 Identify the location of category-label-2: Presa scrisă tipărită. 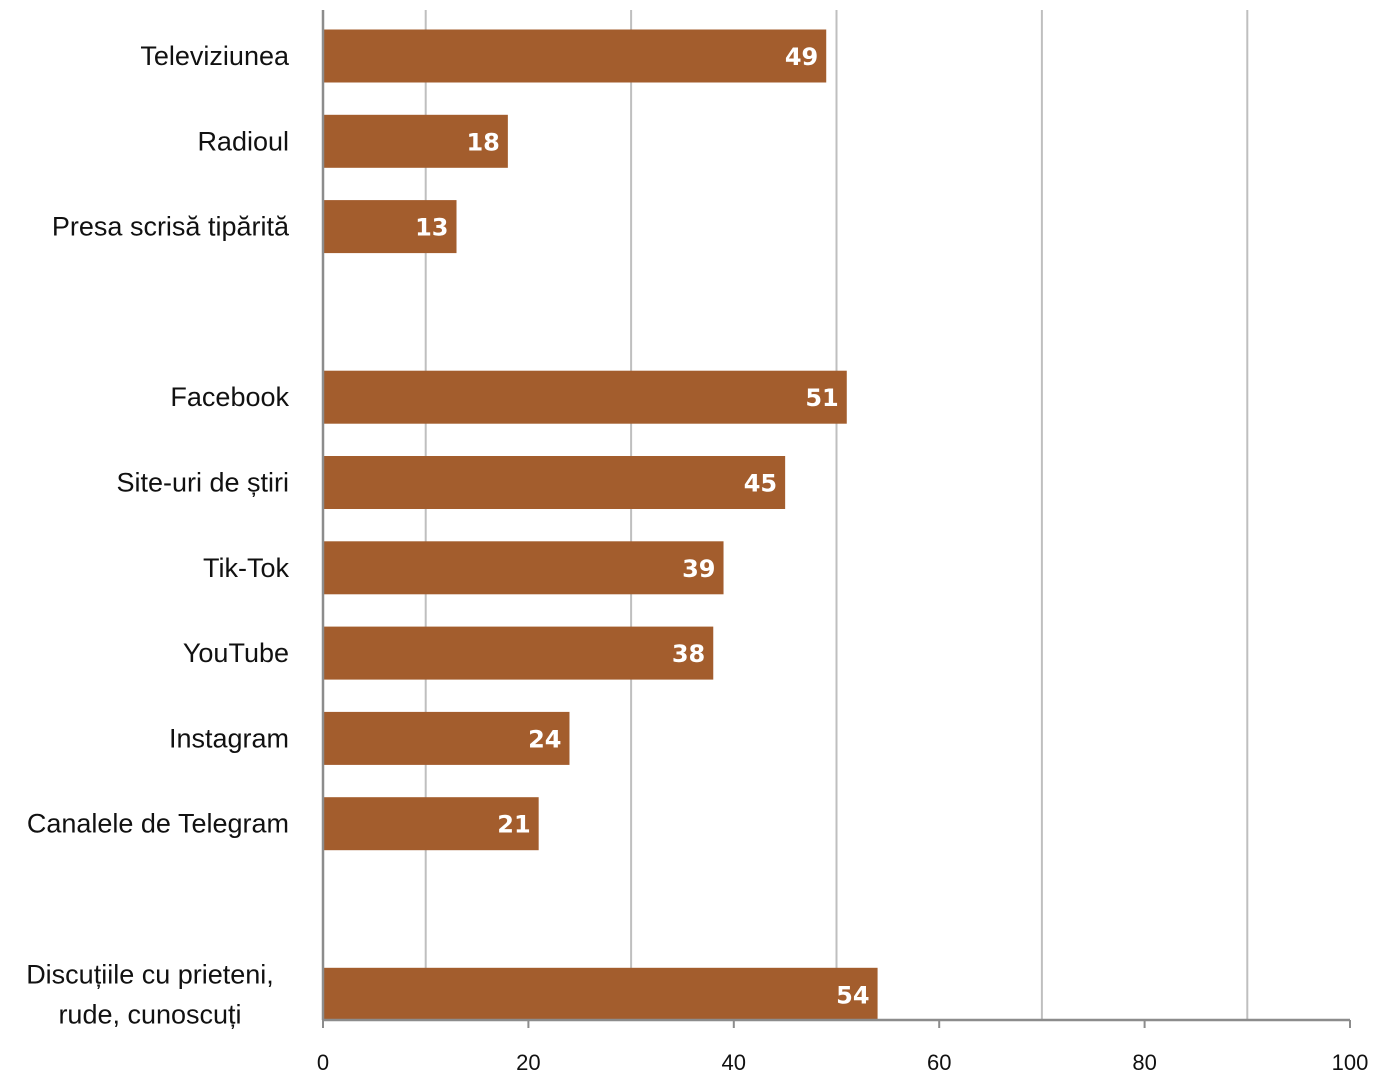
(171, 227).